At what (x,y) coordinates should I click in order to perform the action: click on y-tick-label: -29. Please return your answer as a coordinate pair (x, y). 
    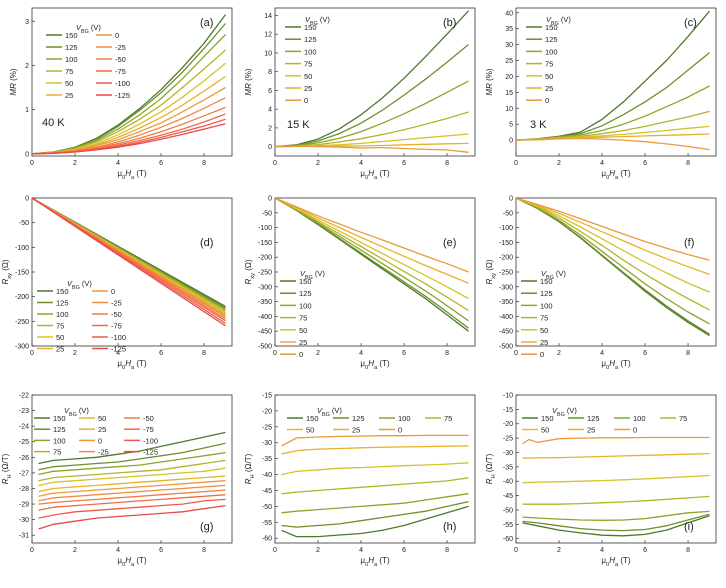
    Looking at the image, I should click on (24, 505).